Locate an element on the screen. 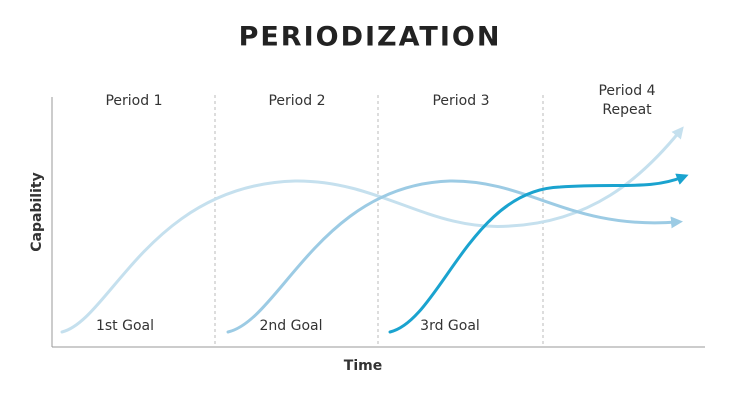 Image resolution: width=740 pixels, height=415 pixels. period-label: Period 3 is located at coordinates (460, 101).